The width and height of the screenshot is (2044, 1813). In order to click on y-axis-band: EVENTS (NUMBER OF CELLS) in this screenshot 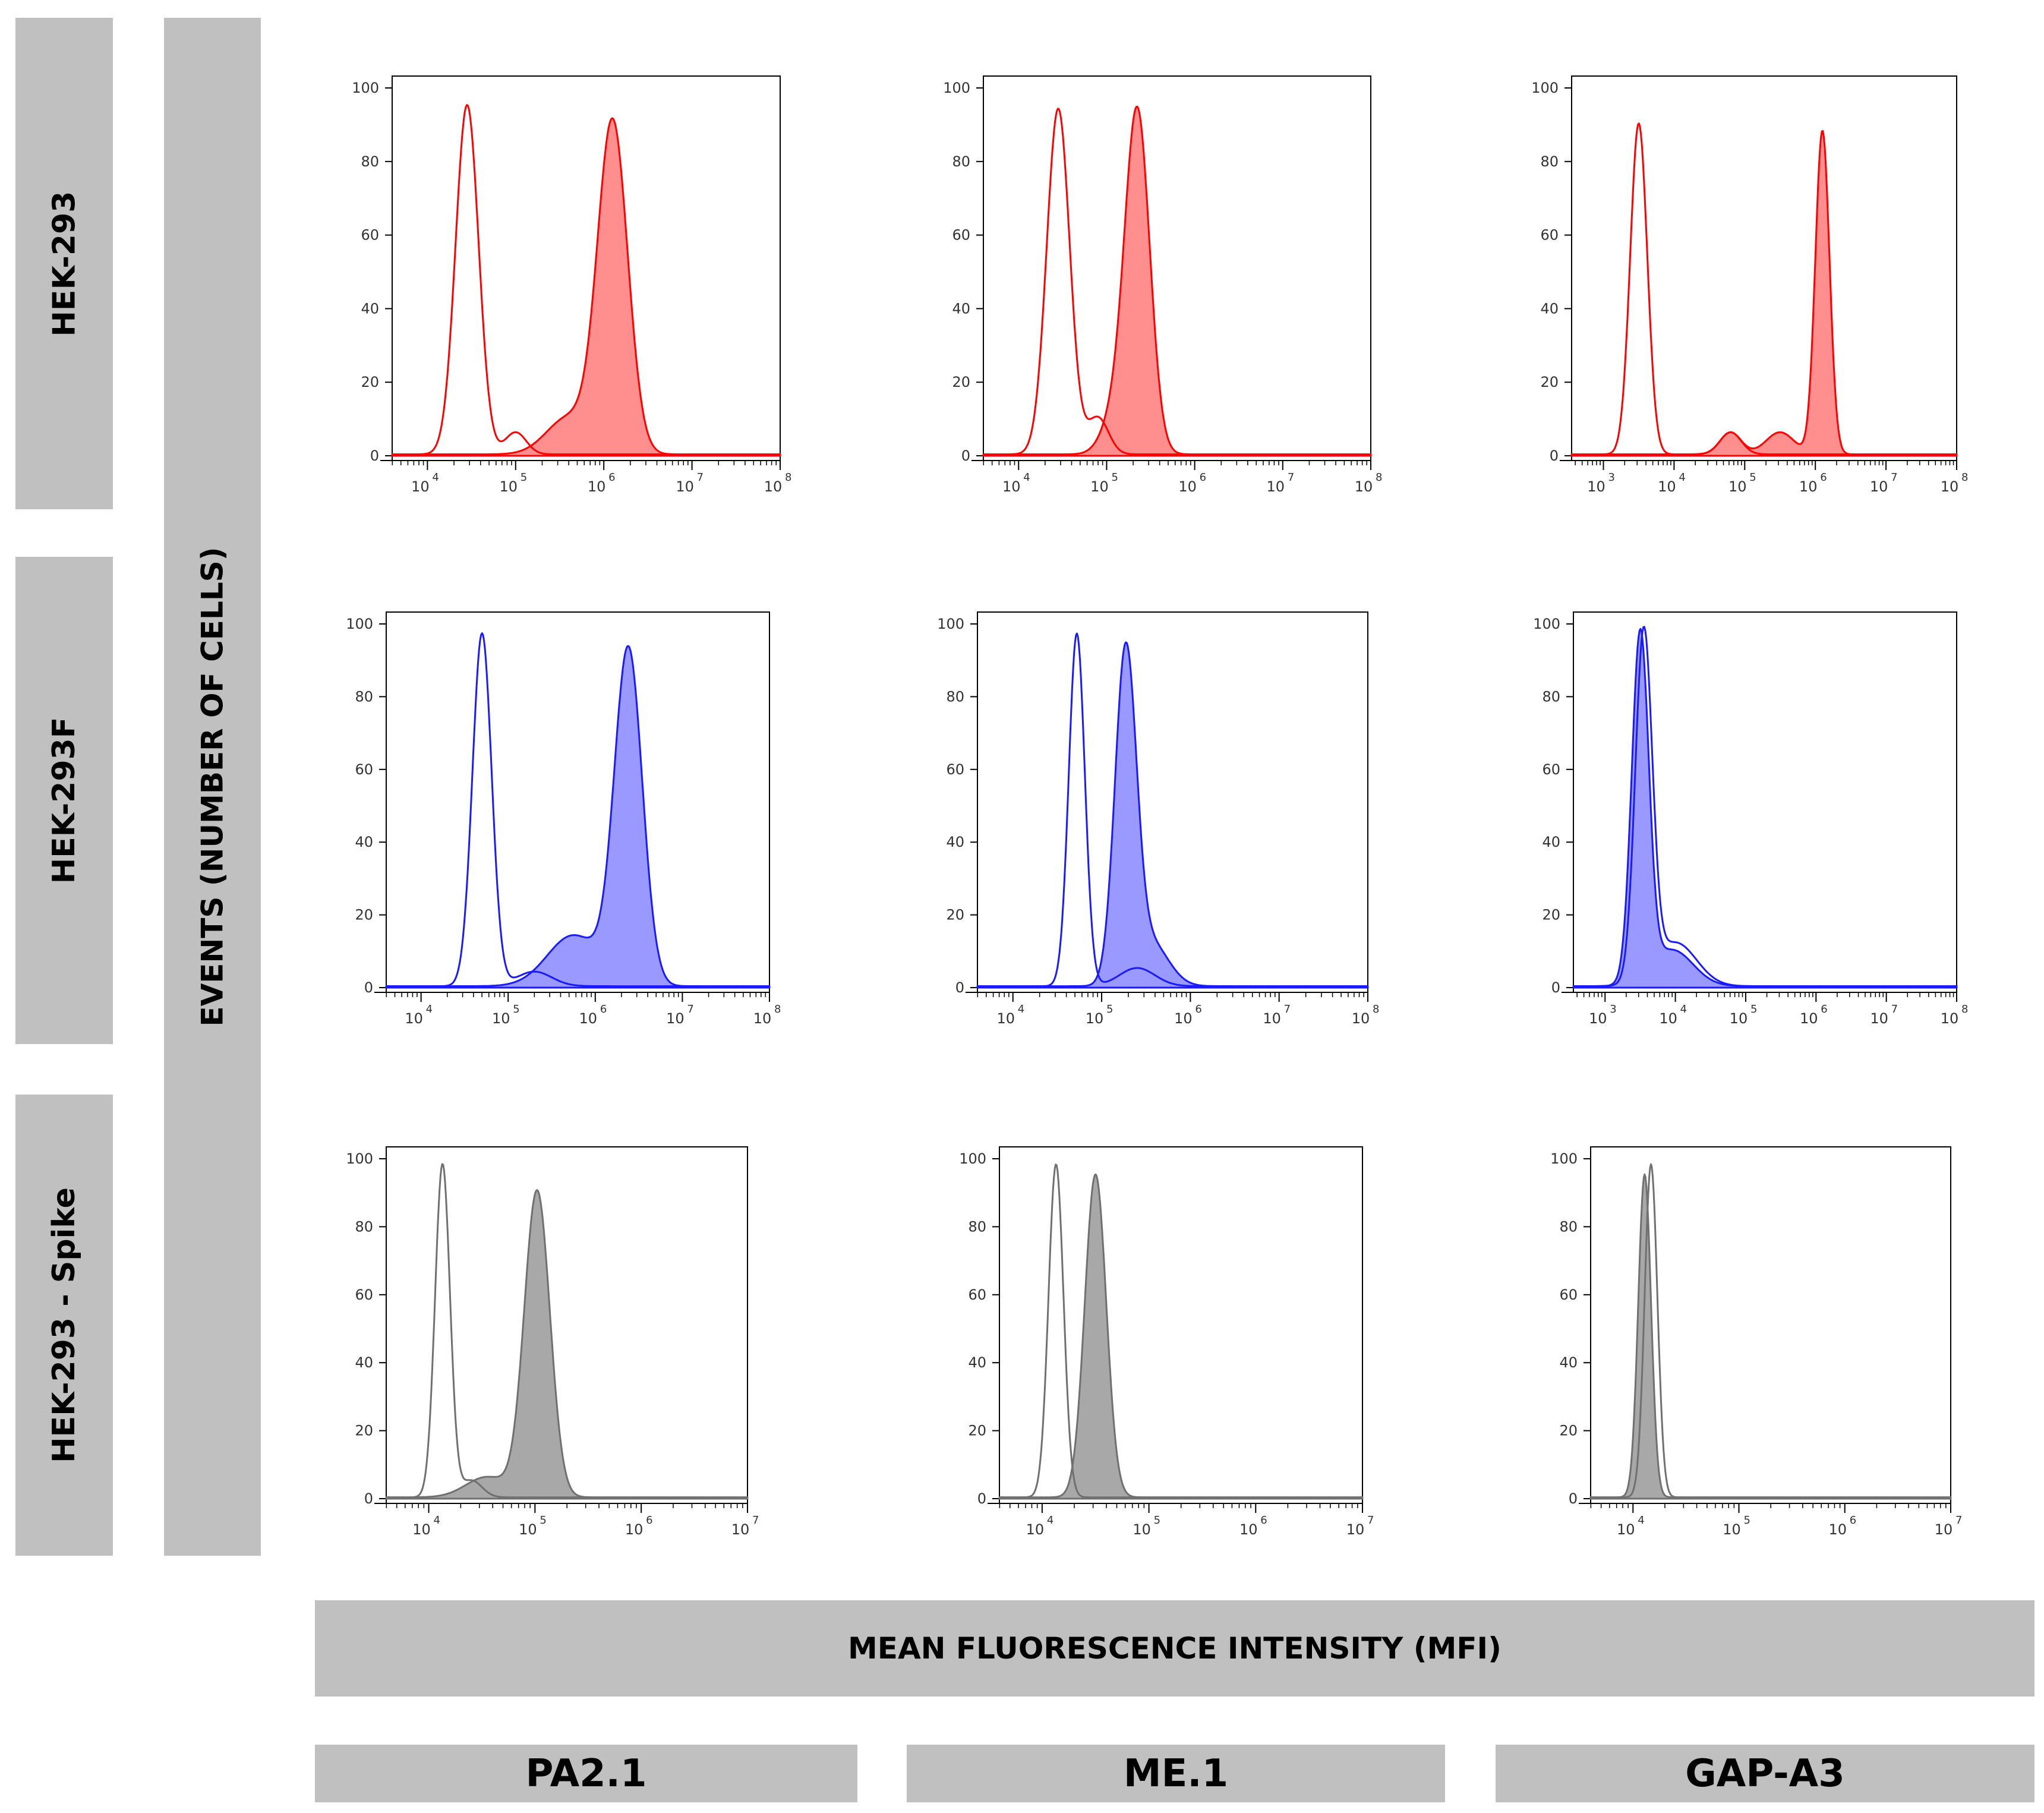, I will do `click(212, 787)`.